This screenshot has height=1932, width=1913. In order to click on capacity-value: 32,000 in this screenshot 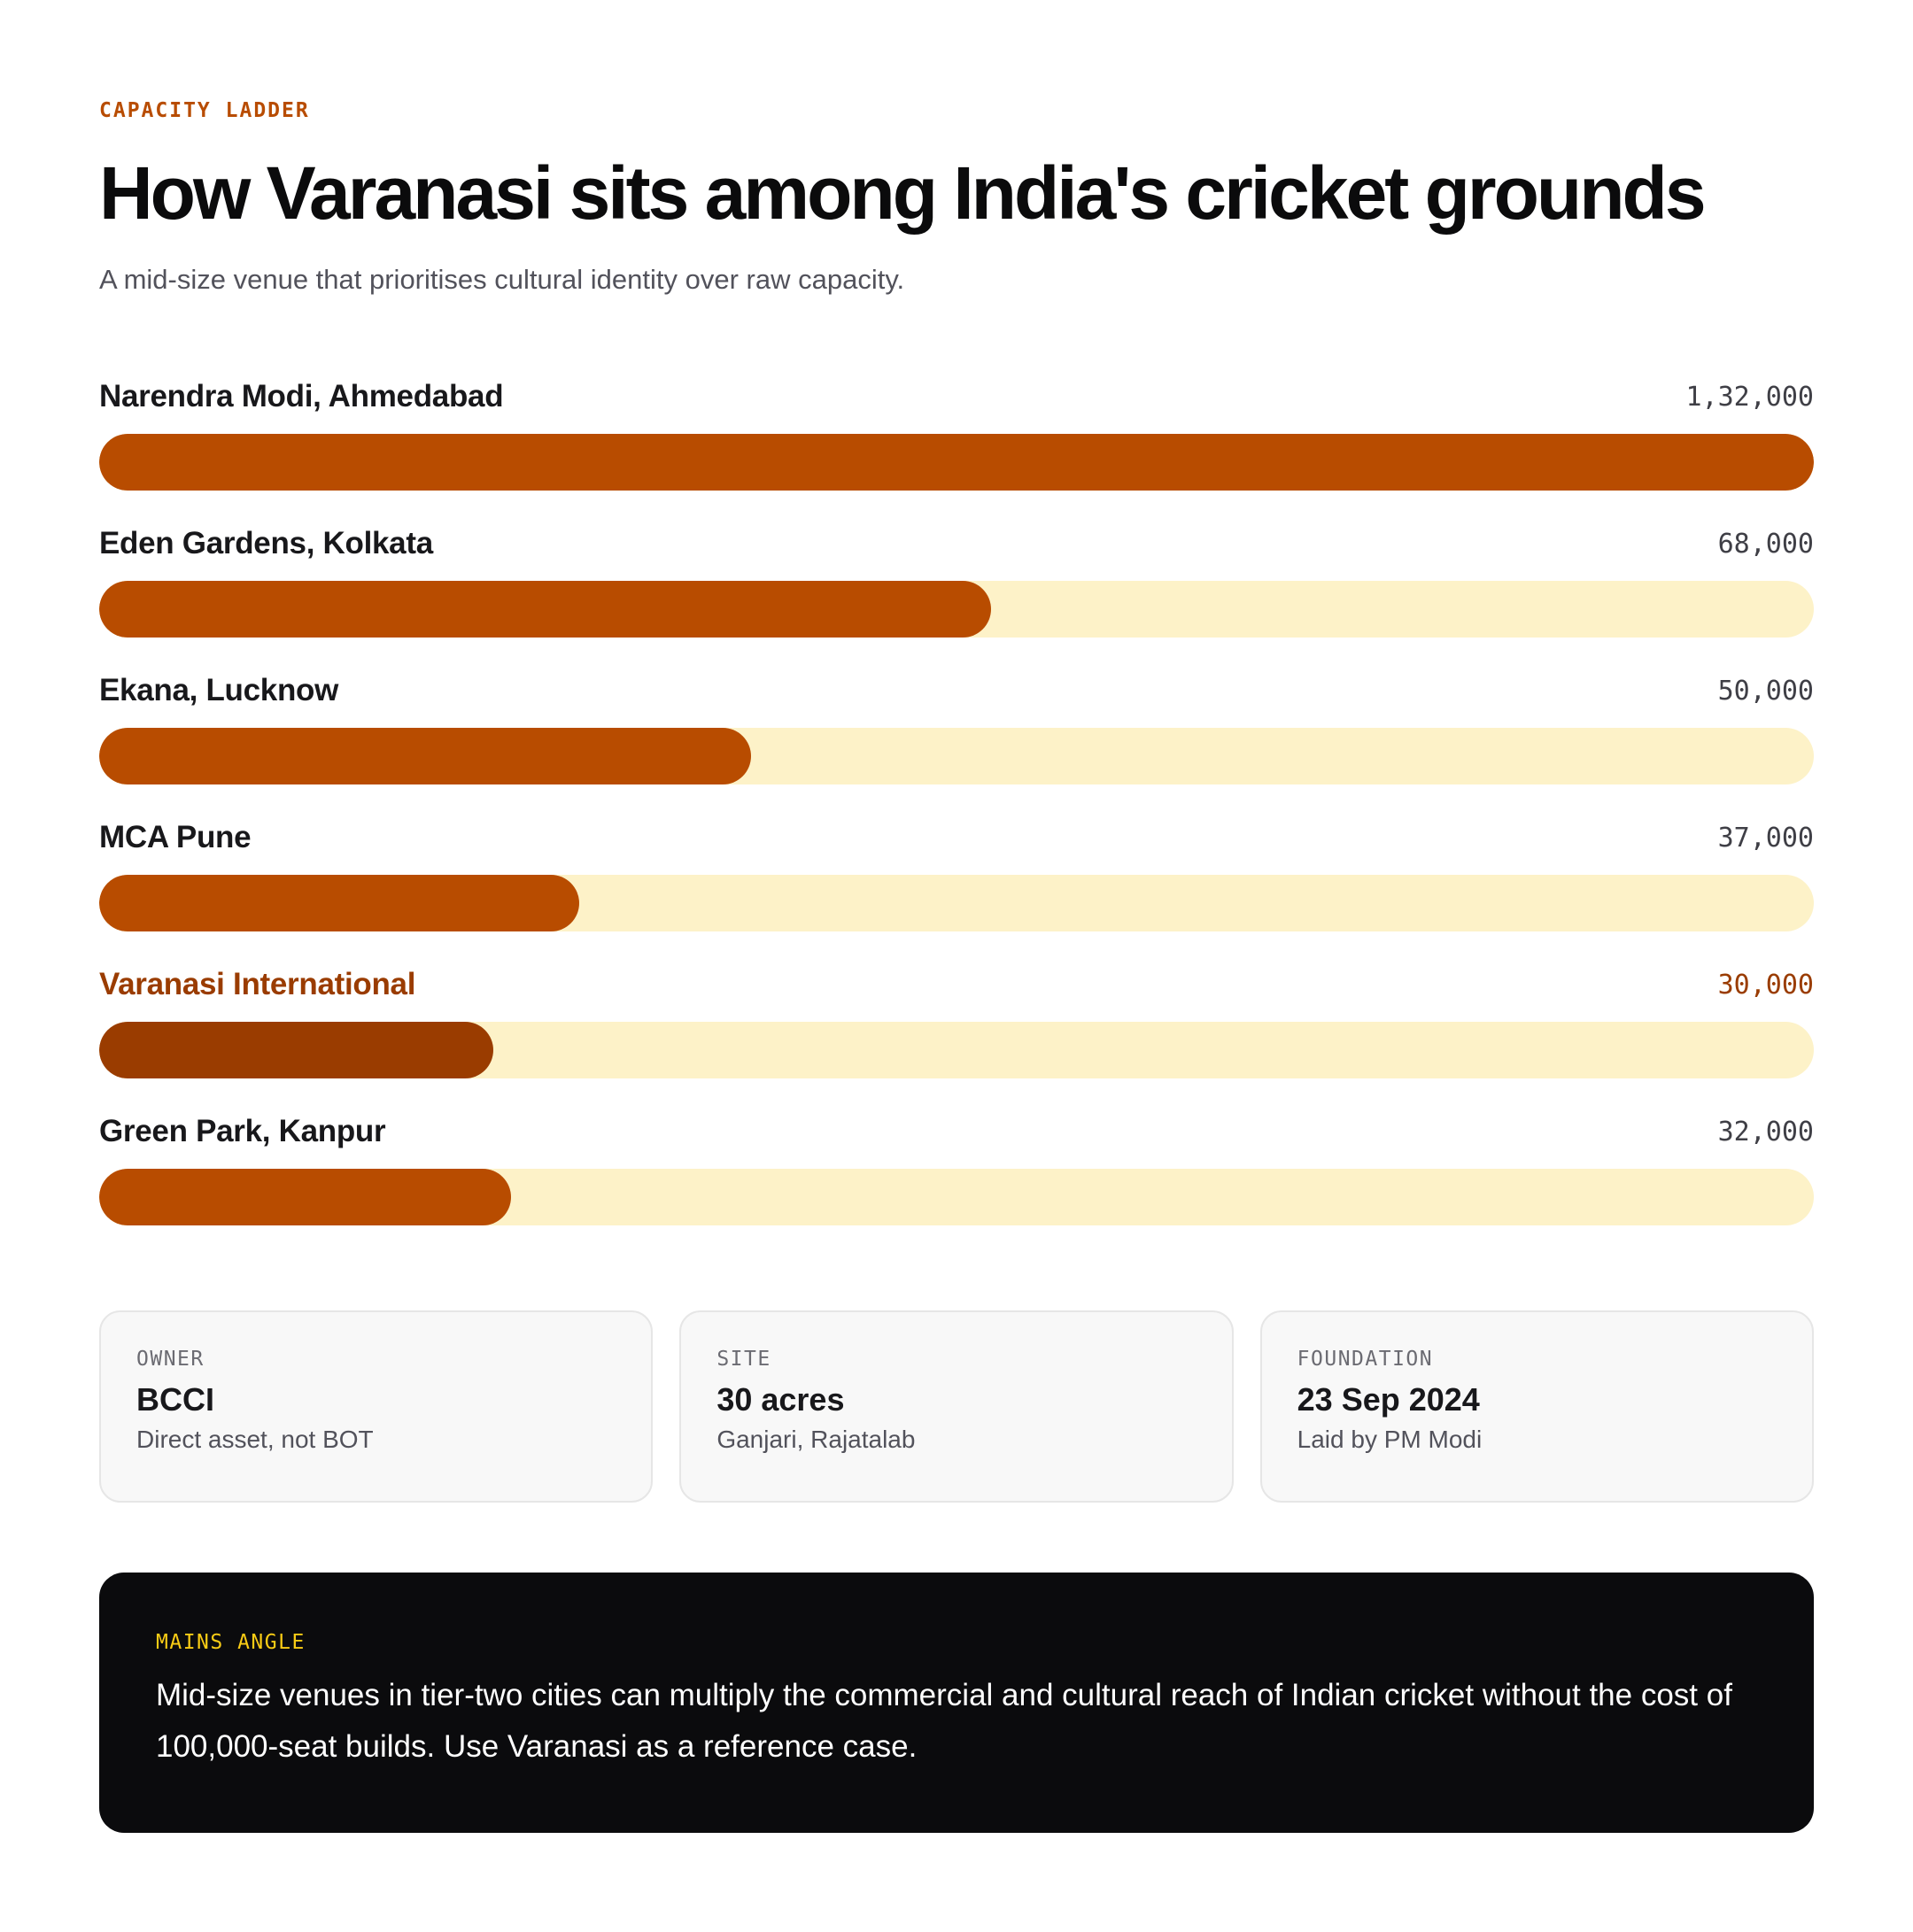, I will do `click(1765, 1132)`.